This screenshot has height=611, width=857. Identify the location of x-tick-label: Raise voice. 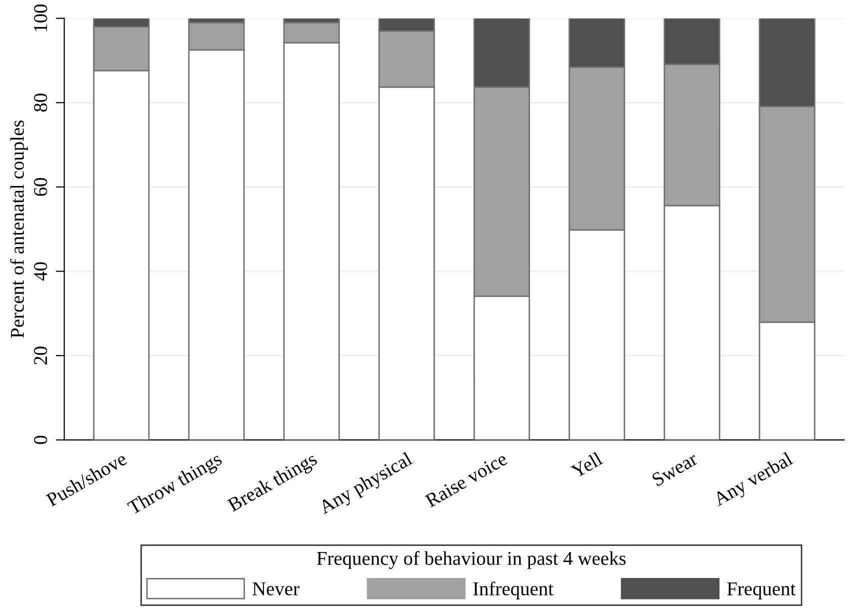
(466, 480).